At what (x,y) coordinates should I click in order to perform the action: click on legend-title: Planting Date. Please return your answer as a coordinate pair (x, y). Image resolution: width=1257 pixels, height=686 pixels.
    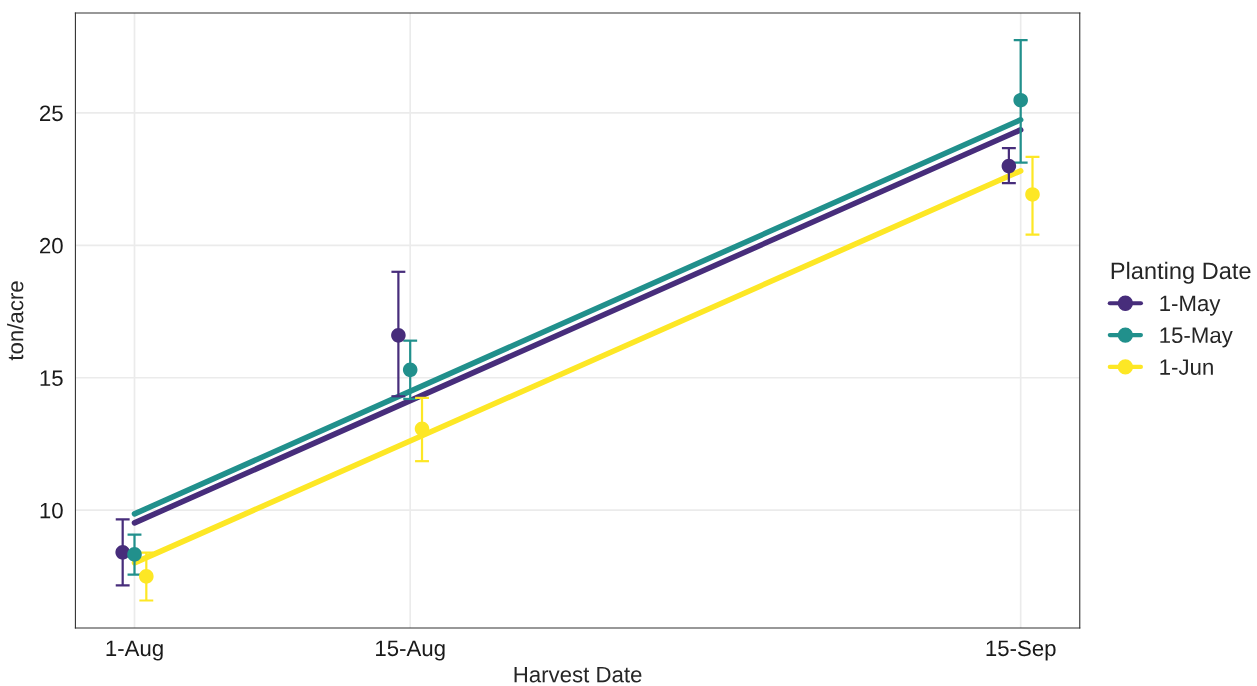
    Looking at the image, I should click on (1181, 272).